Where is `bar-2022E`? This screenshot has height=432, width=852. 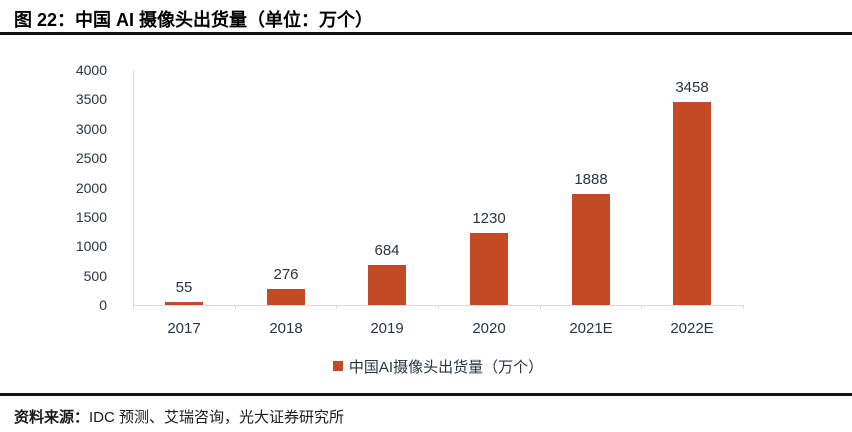 bar-2022E is located at coordinates (692, 203).